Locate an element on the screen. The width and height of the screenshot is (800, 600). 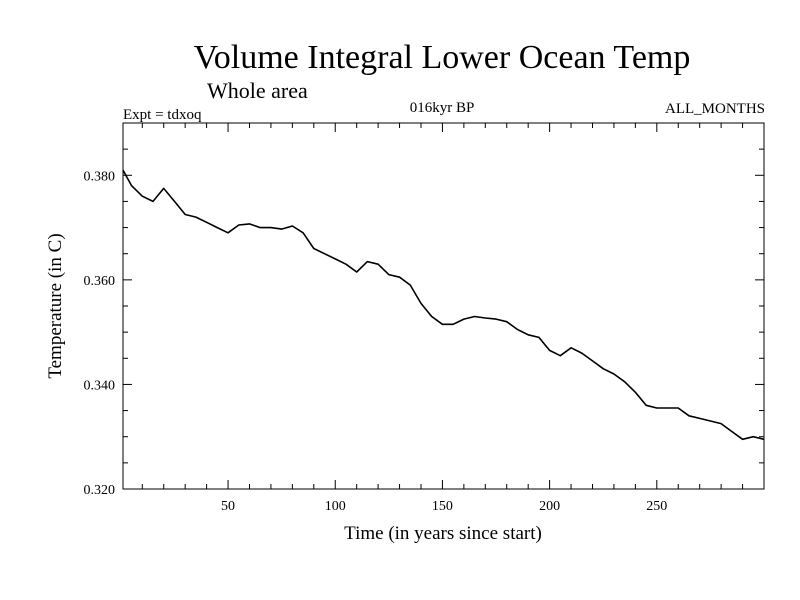
y-tick-label: 0.340 is located at coordinates (100, 385).